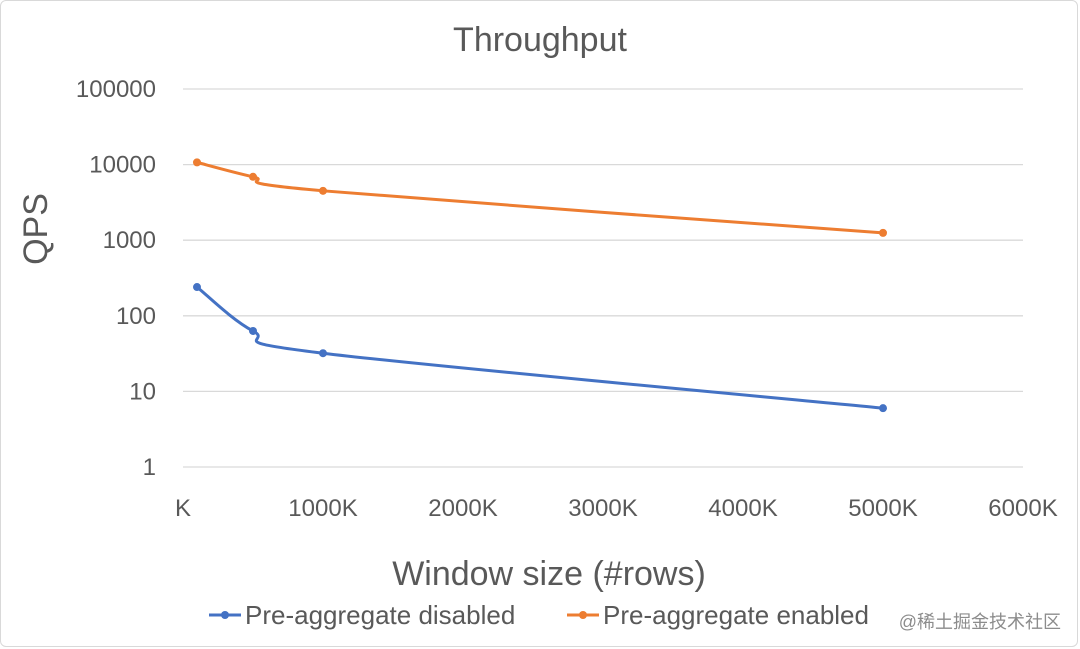 This screenshot has width=1080, height=649. Describe the element at coordinates (462, 508) in the screenshot. I see `x-tick-label: 2000K` at that location.